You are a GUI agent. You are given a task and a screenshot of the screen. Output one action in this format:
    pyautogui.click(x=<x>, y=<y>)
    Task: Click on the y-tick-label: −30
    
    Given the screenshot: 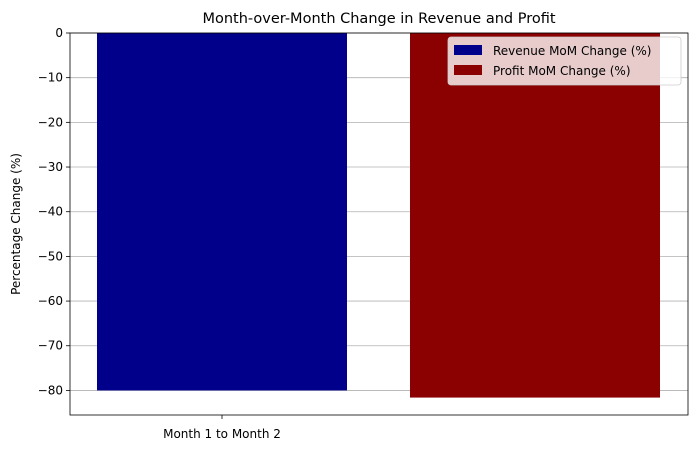 What is the action you would take?
    pyautogui.click(x=50, y=167)
    